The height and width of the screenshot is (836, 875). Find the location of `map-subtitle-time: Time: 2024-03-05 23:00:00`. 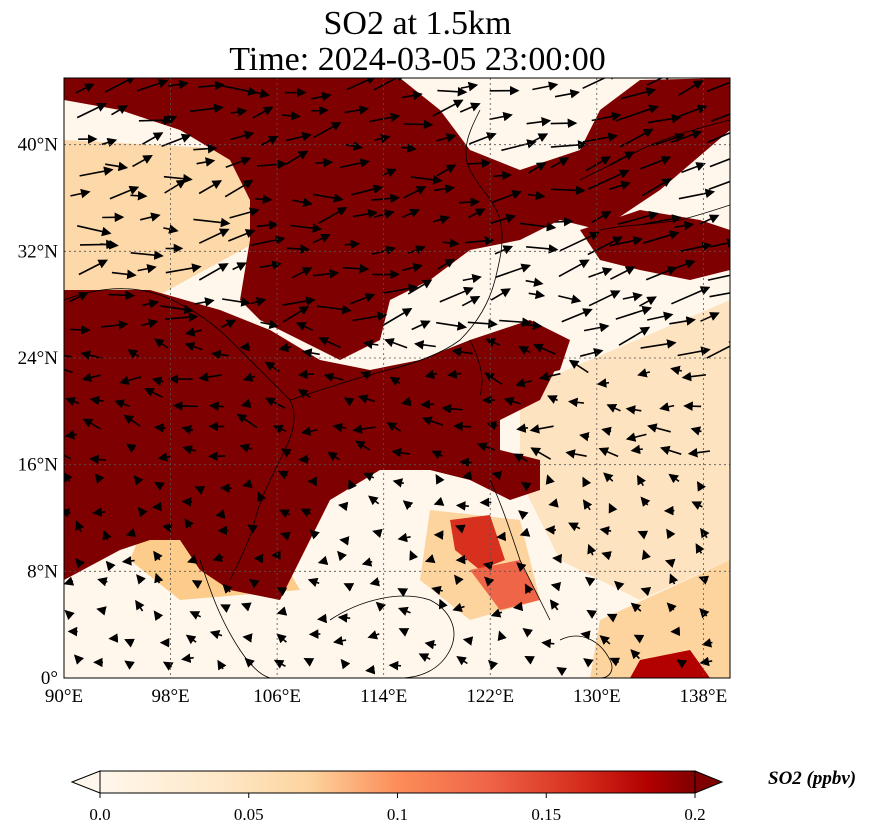

map-subtitle-time: Time: 2024-03-05 23:00:00 is located at coordinates (417, 59).